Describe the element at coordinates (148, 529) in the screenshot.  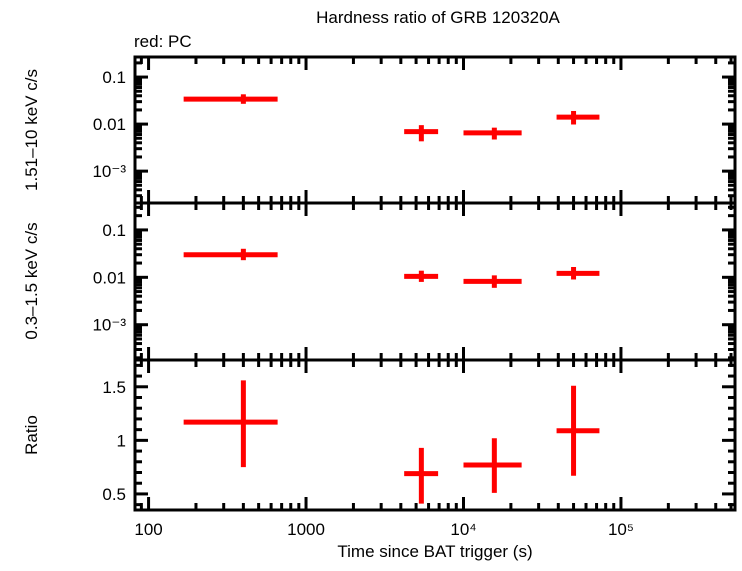
I see `x-tick-label: 100` at that location.